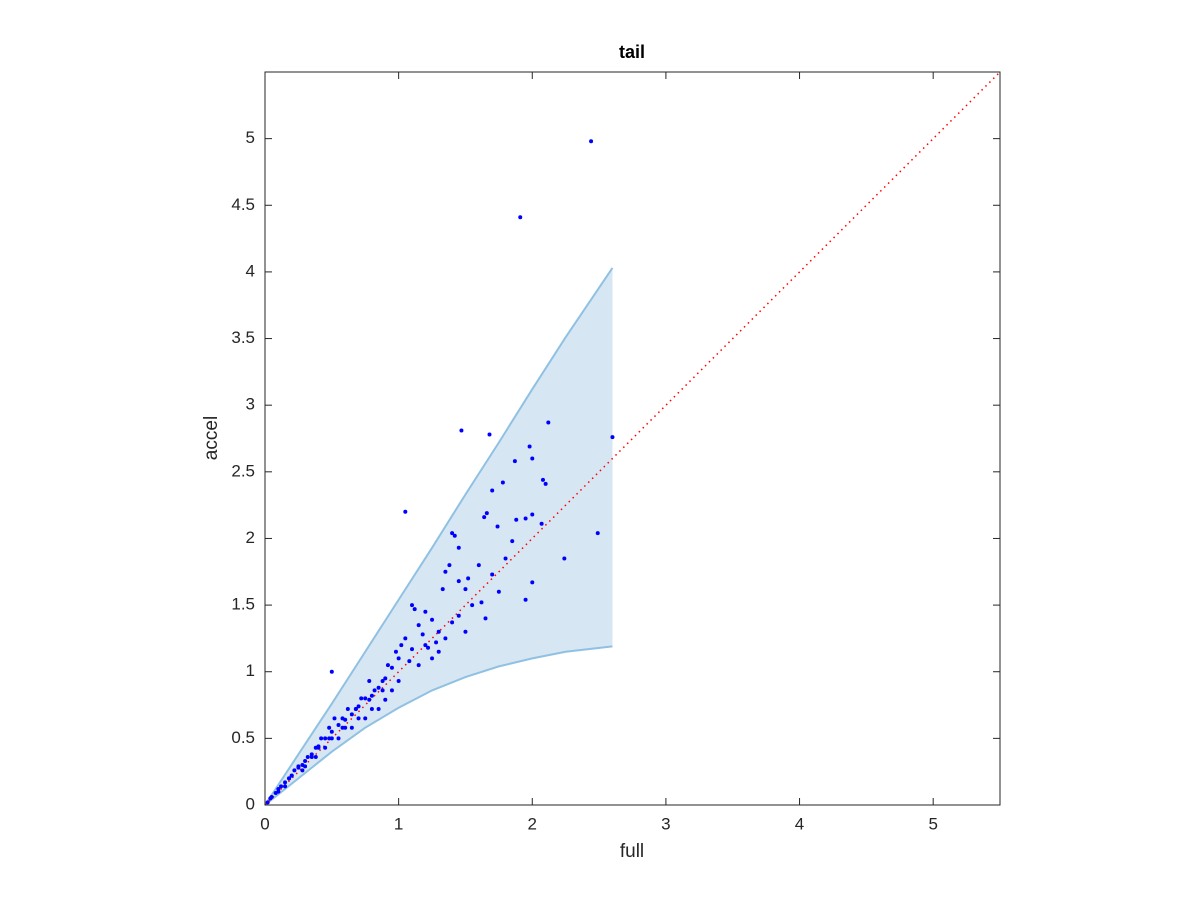 The width and height of the screenshot is (1200, 905). I want to click on y-tick-label: 5, so click(250, 137).